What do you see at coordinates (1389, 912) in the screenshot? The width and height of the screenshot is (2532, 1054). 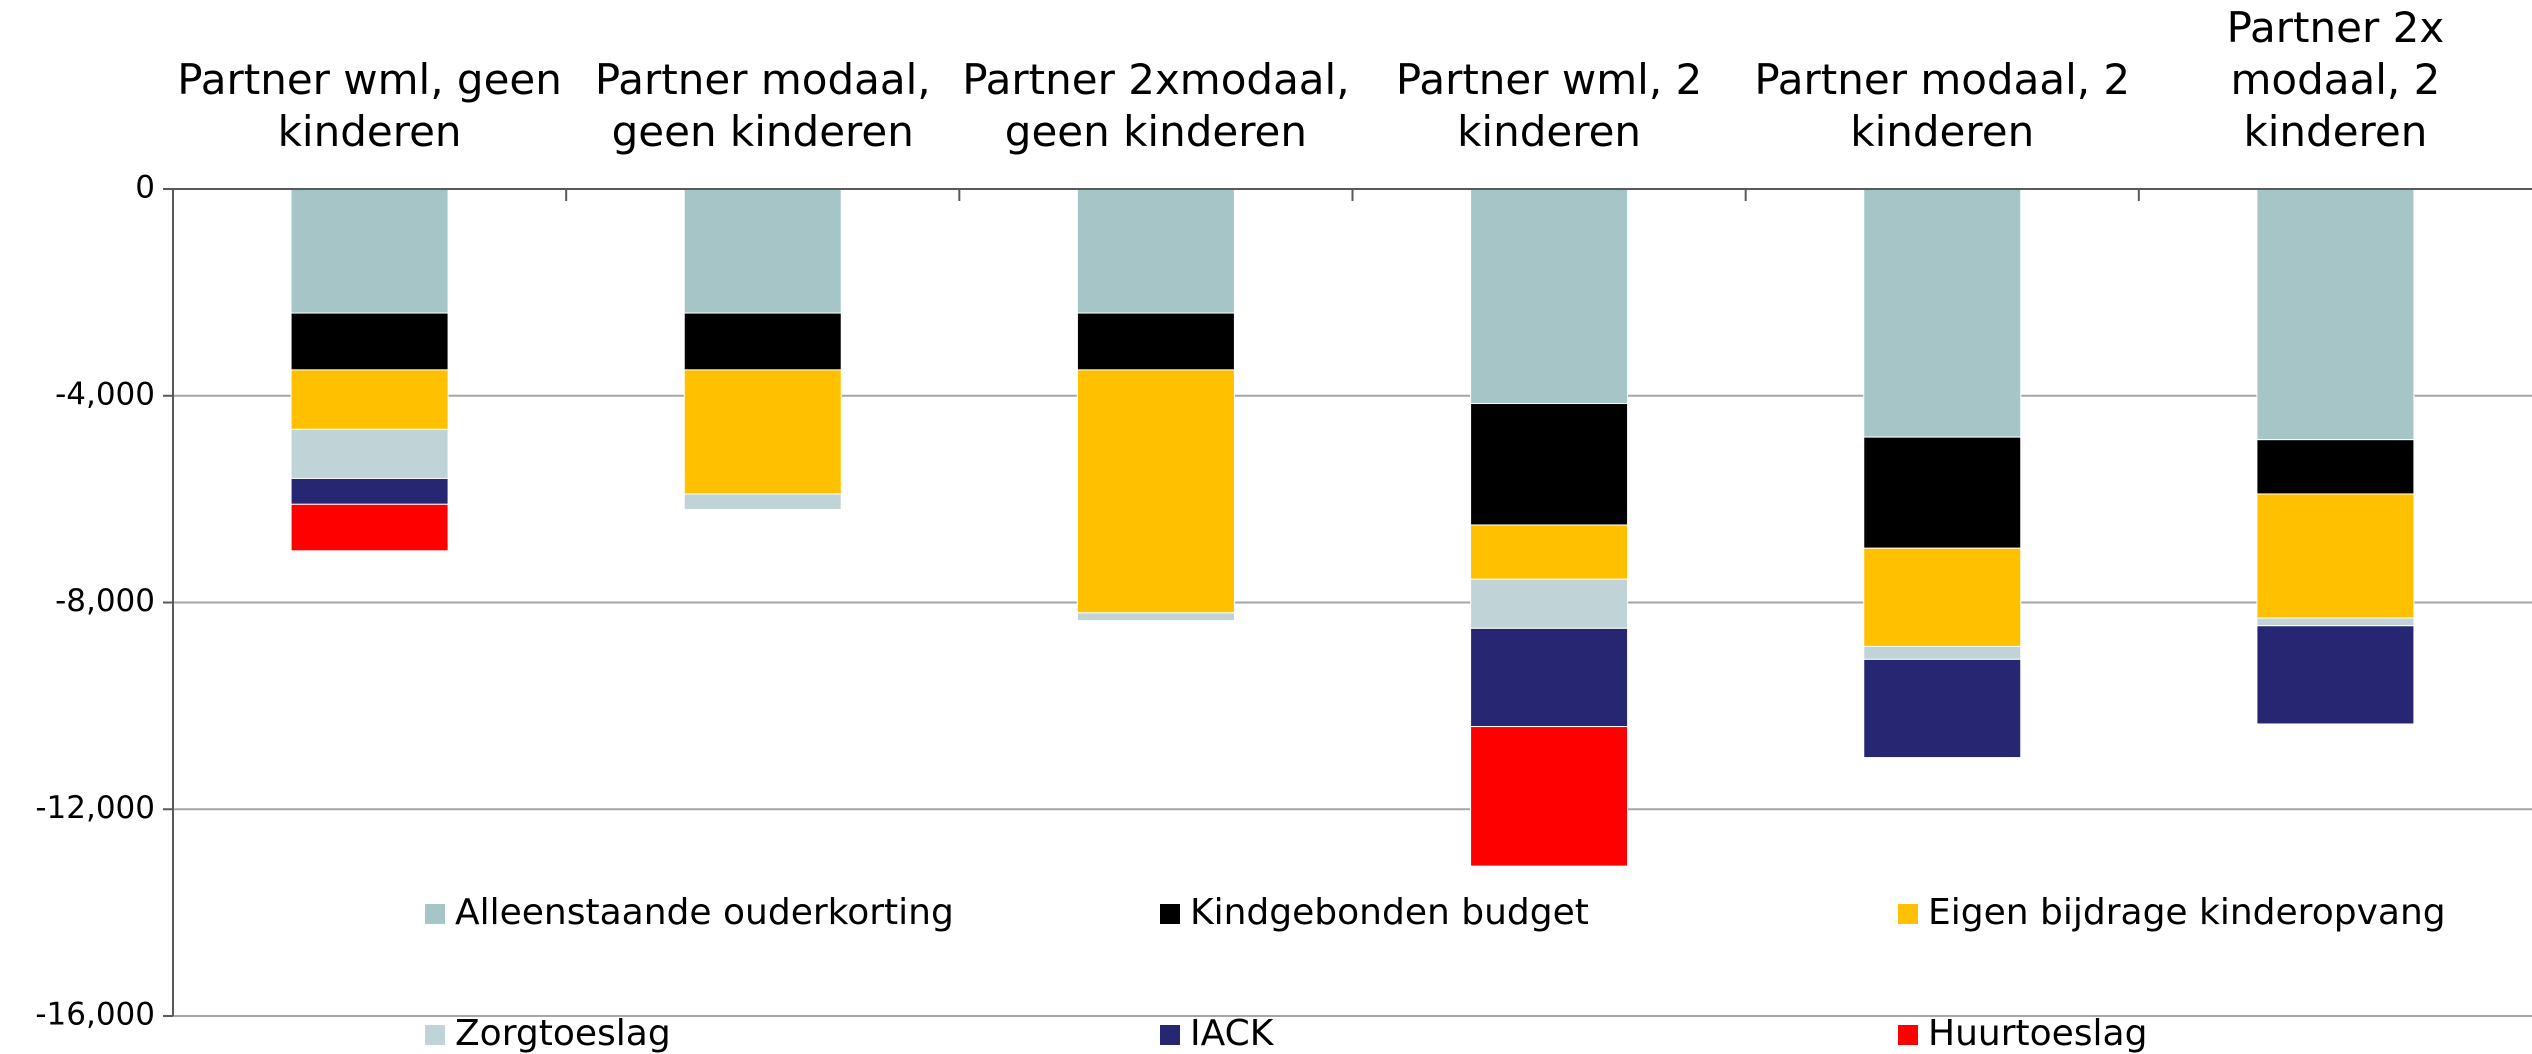 I see `legend-label: Kindgebonden budget` at bounding box center [1389, 912].